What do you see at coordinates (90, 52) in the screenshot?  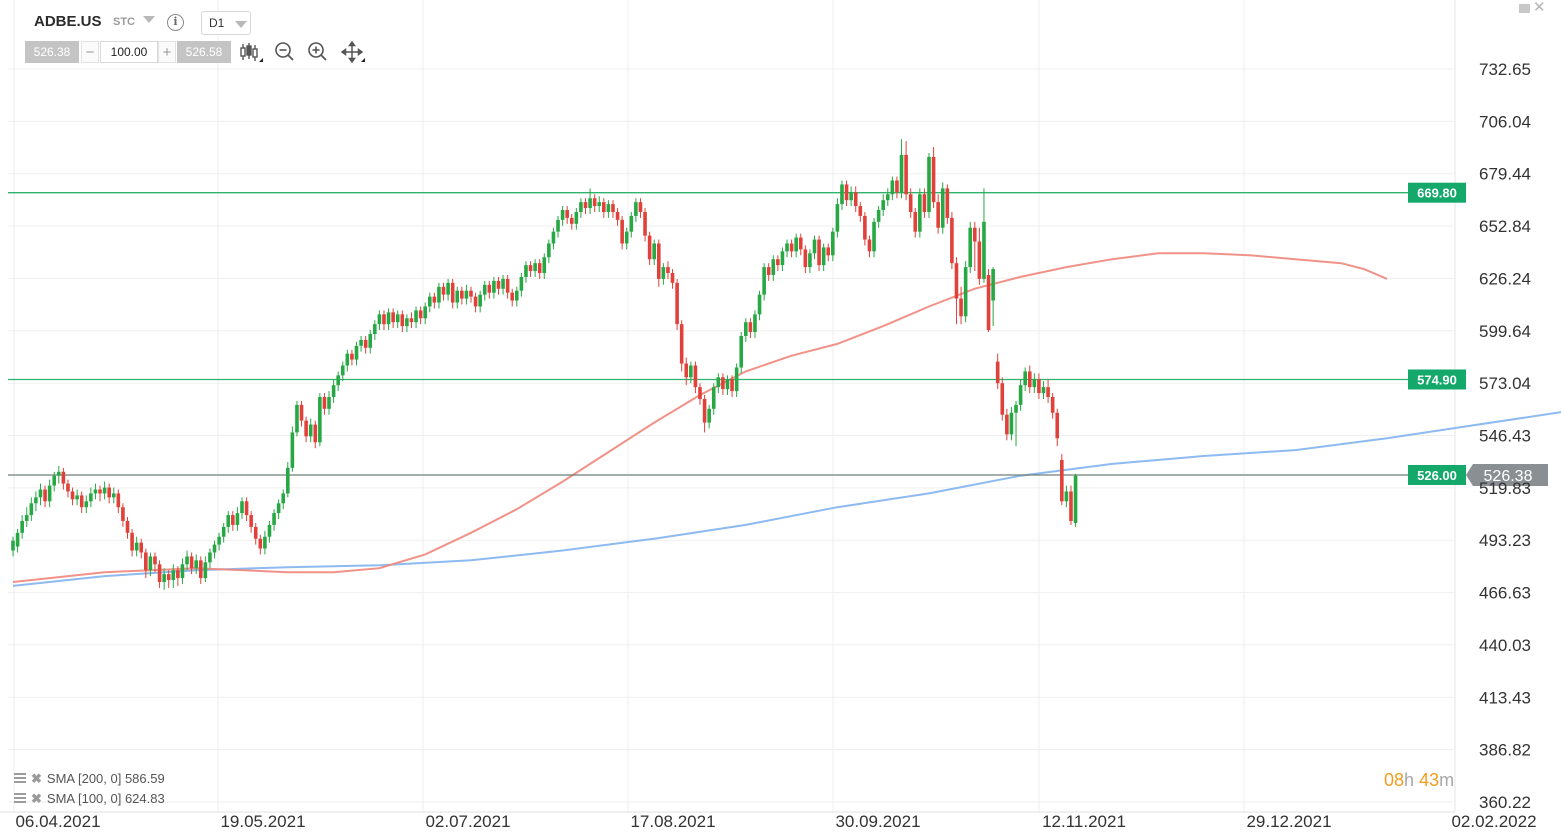 I see `decrease-quantity-button: −` at bounding box center [90, 52].